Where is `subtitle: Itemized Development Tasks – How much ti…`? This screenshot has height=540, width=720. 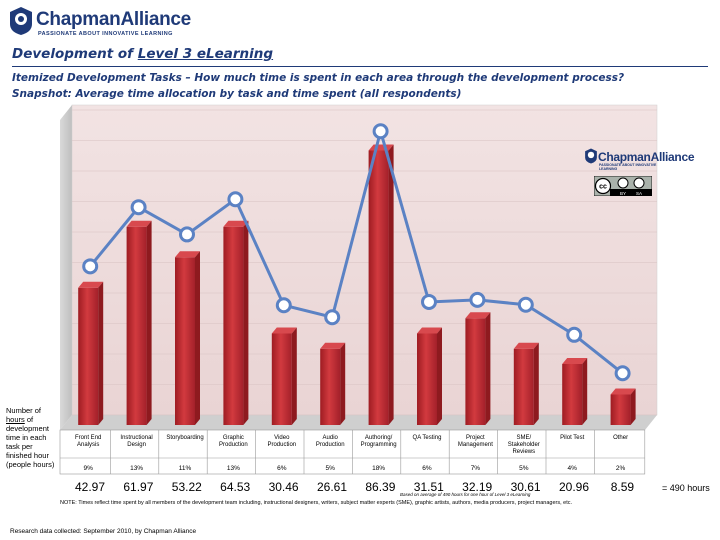 subtitle: Itemized Development Tasks – How much ti… is located at coordinates (318, 86).